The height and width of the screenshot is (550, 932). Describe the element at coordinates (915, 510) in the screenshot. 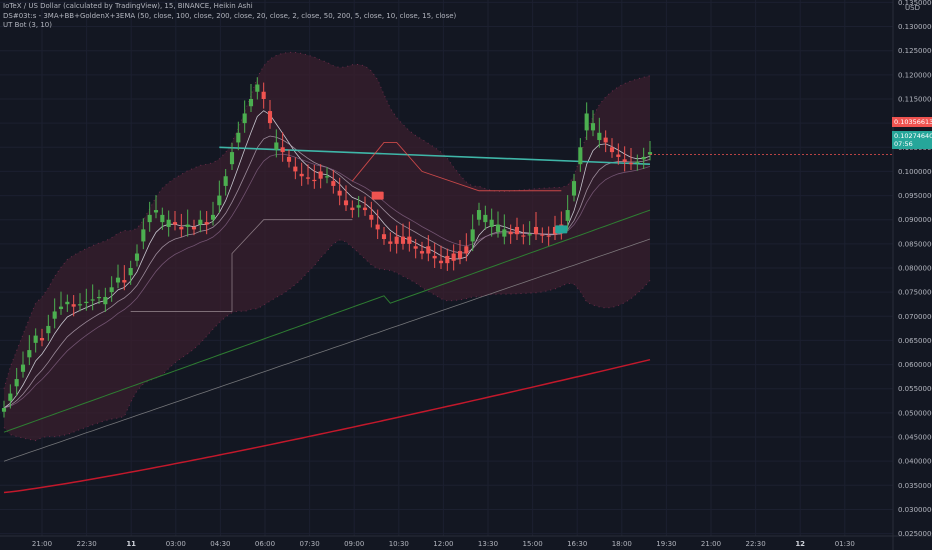

I see `price-tick-label: 0.03000000` at that location.